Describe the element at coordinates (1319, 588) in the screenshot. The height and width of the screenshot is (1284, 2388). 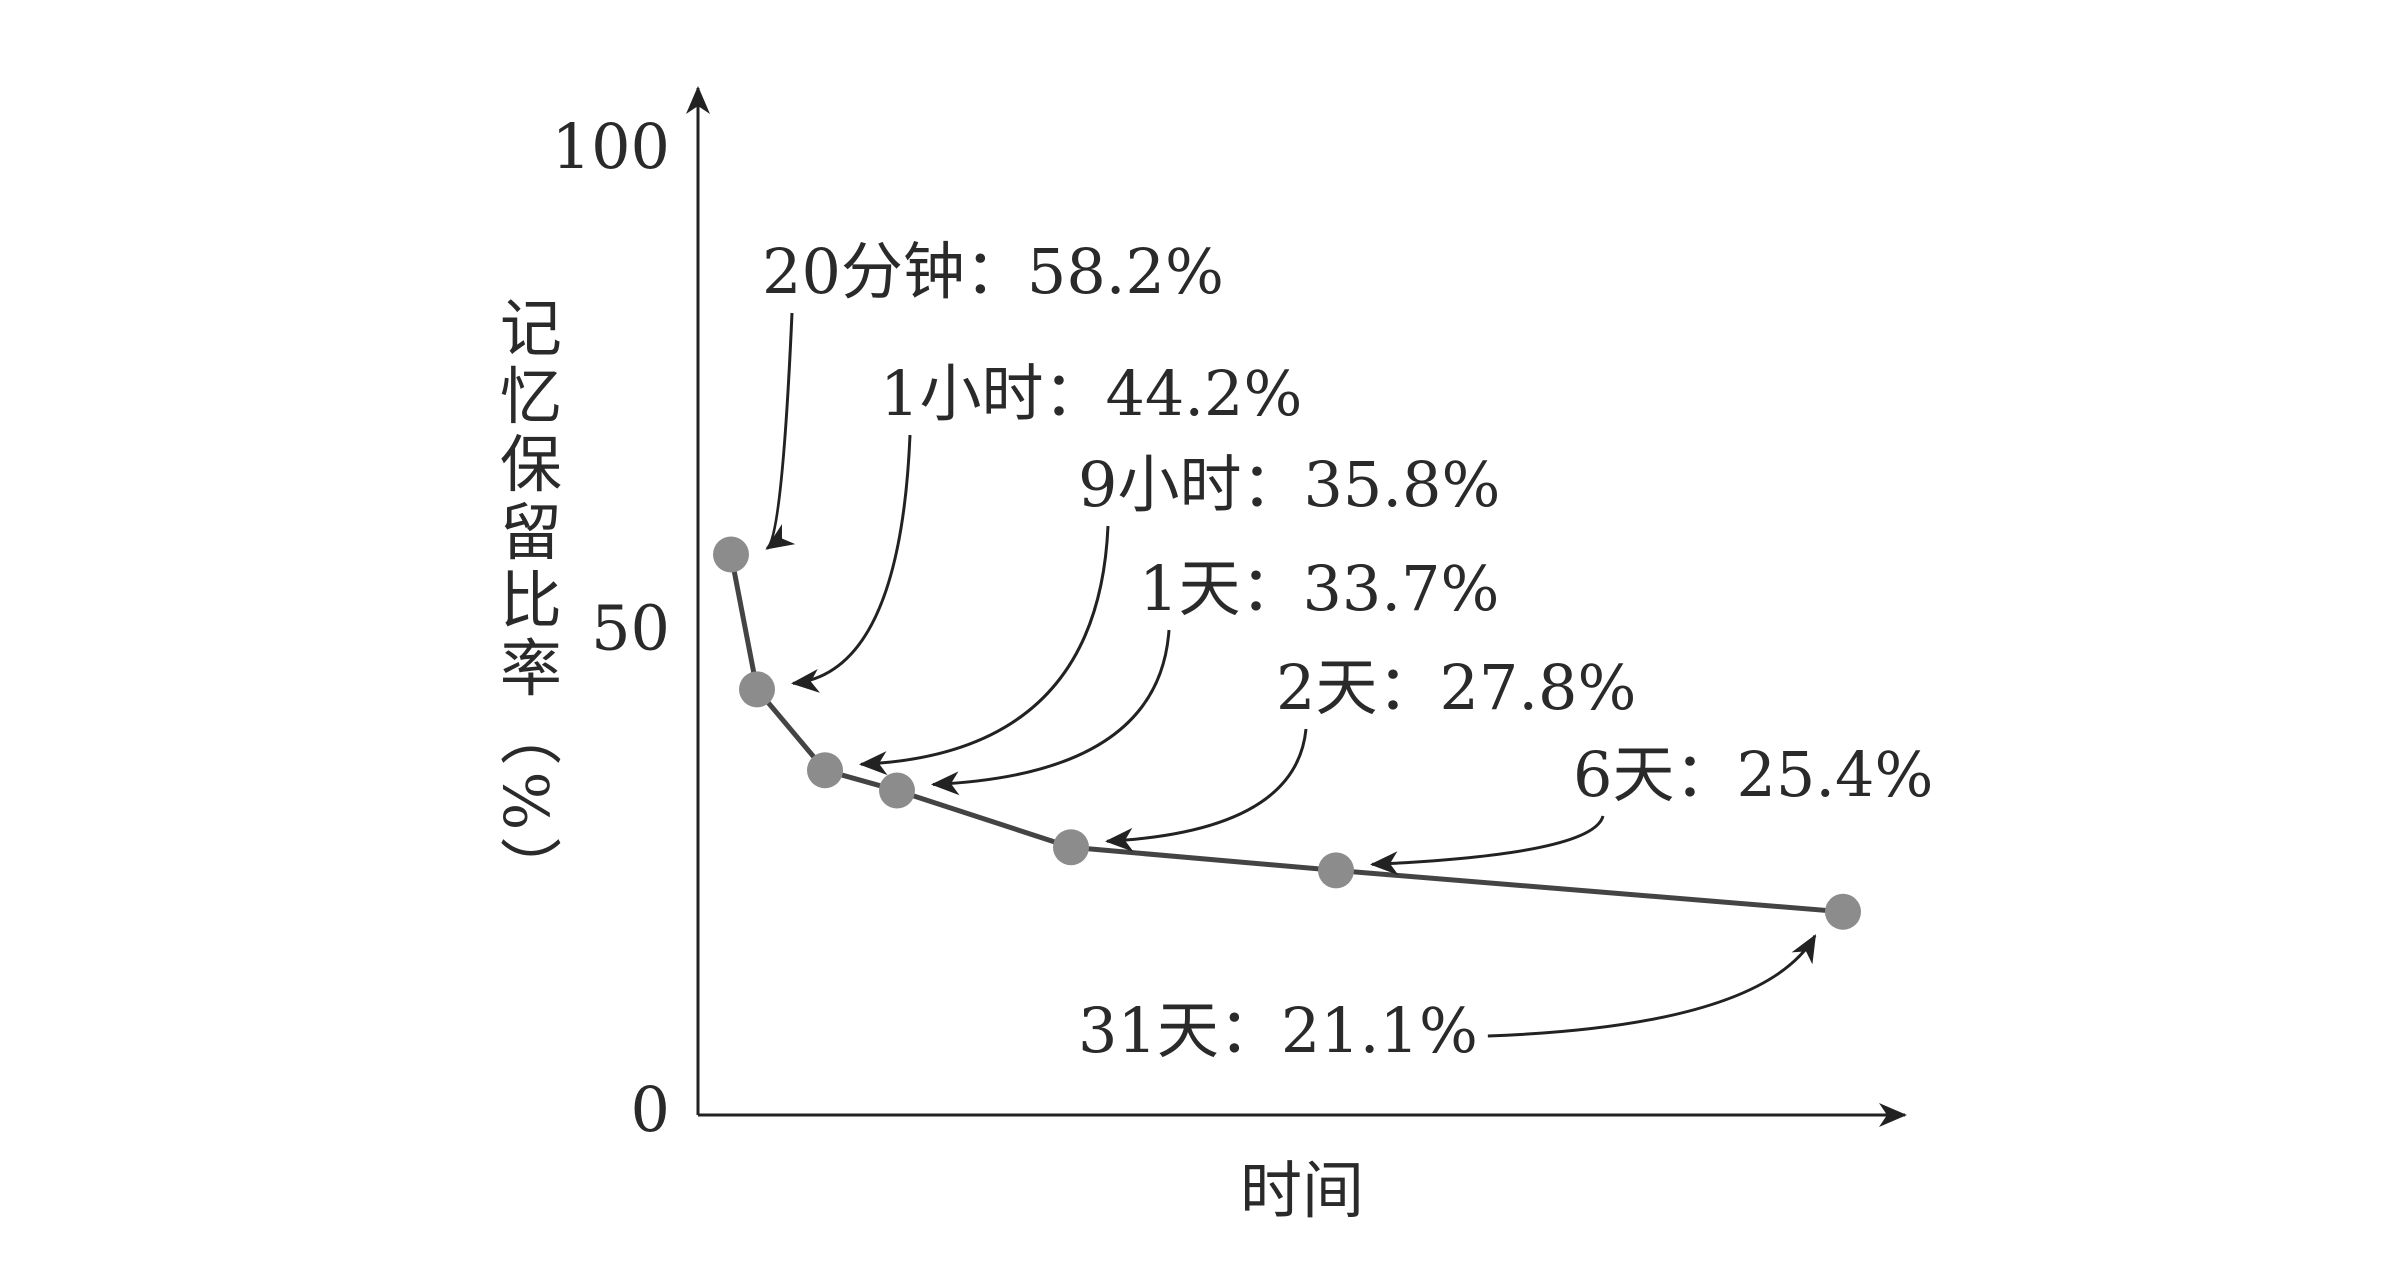
I see `annotation: 1天：33.7%` at that location.